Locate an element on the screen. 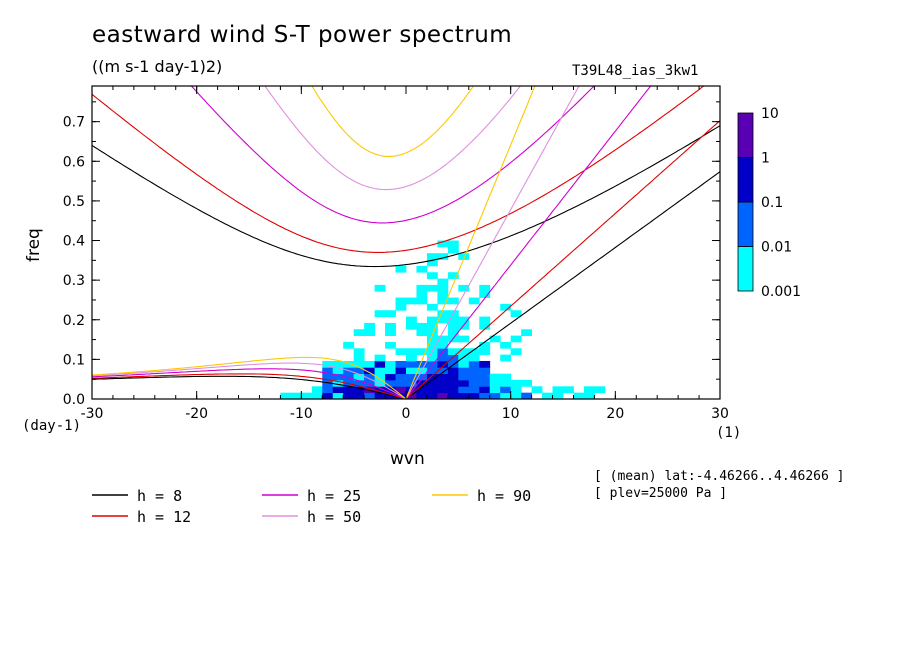 This screenshot has width=904, height=654. chart-units: ((m s-1 day-1)2) is located at coordinates (157, 66).